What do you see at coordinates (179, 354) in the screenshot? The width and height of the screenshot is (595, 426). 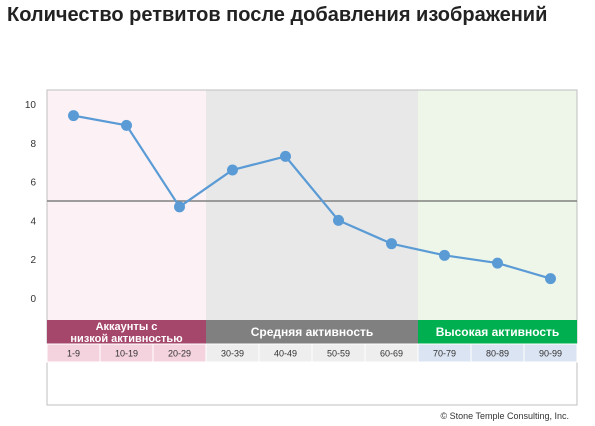 I see `category-label-2: 20-29` at bounding box center [179, 354].